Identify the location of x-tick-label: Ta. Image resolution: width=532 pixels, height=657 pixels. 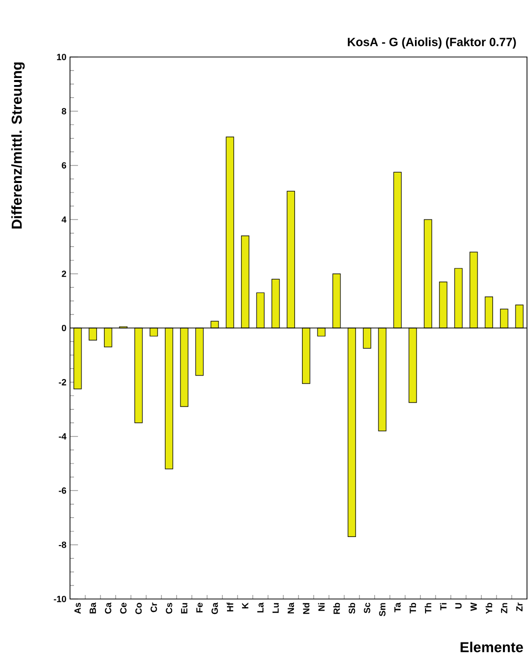
(397, 607).